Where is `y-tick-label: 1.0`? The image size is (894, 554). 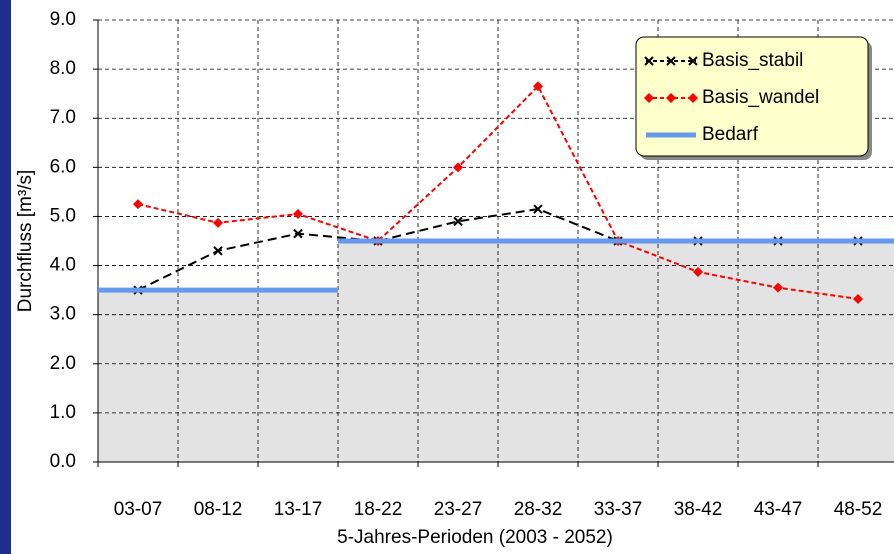
y-tick-label: 1.0 is located at coordinates (63, 412).